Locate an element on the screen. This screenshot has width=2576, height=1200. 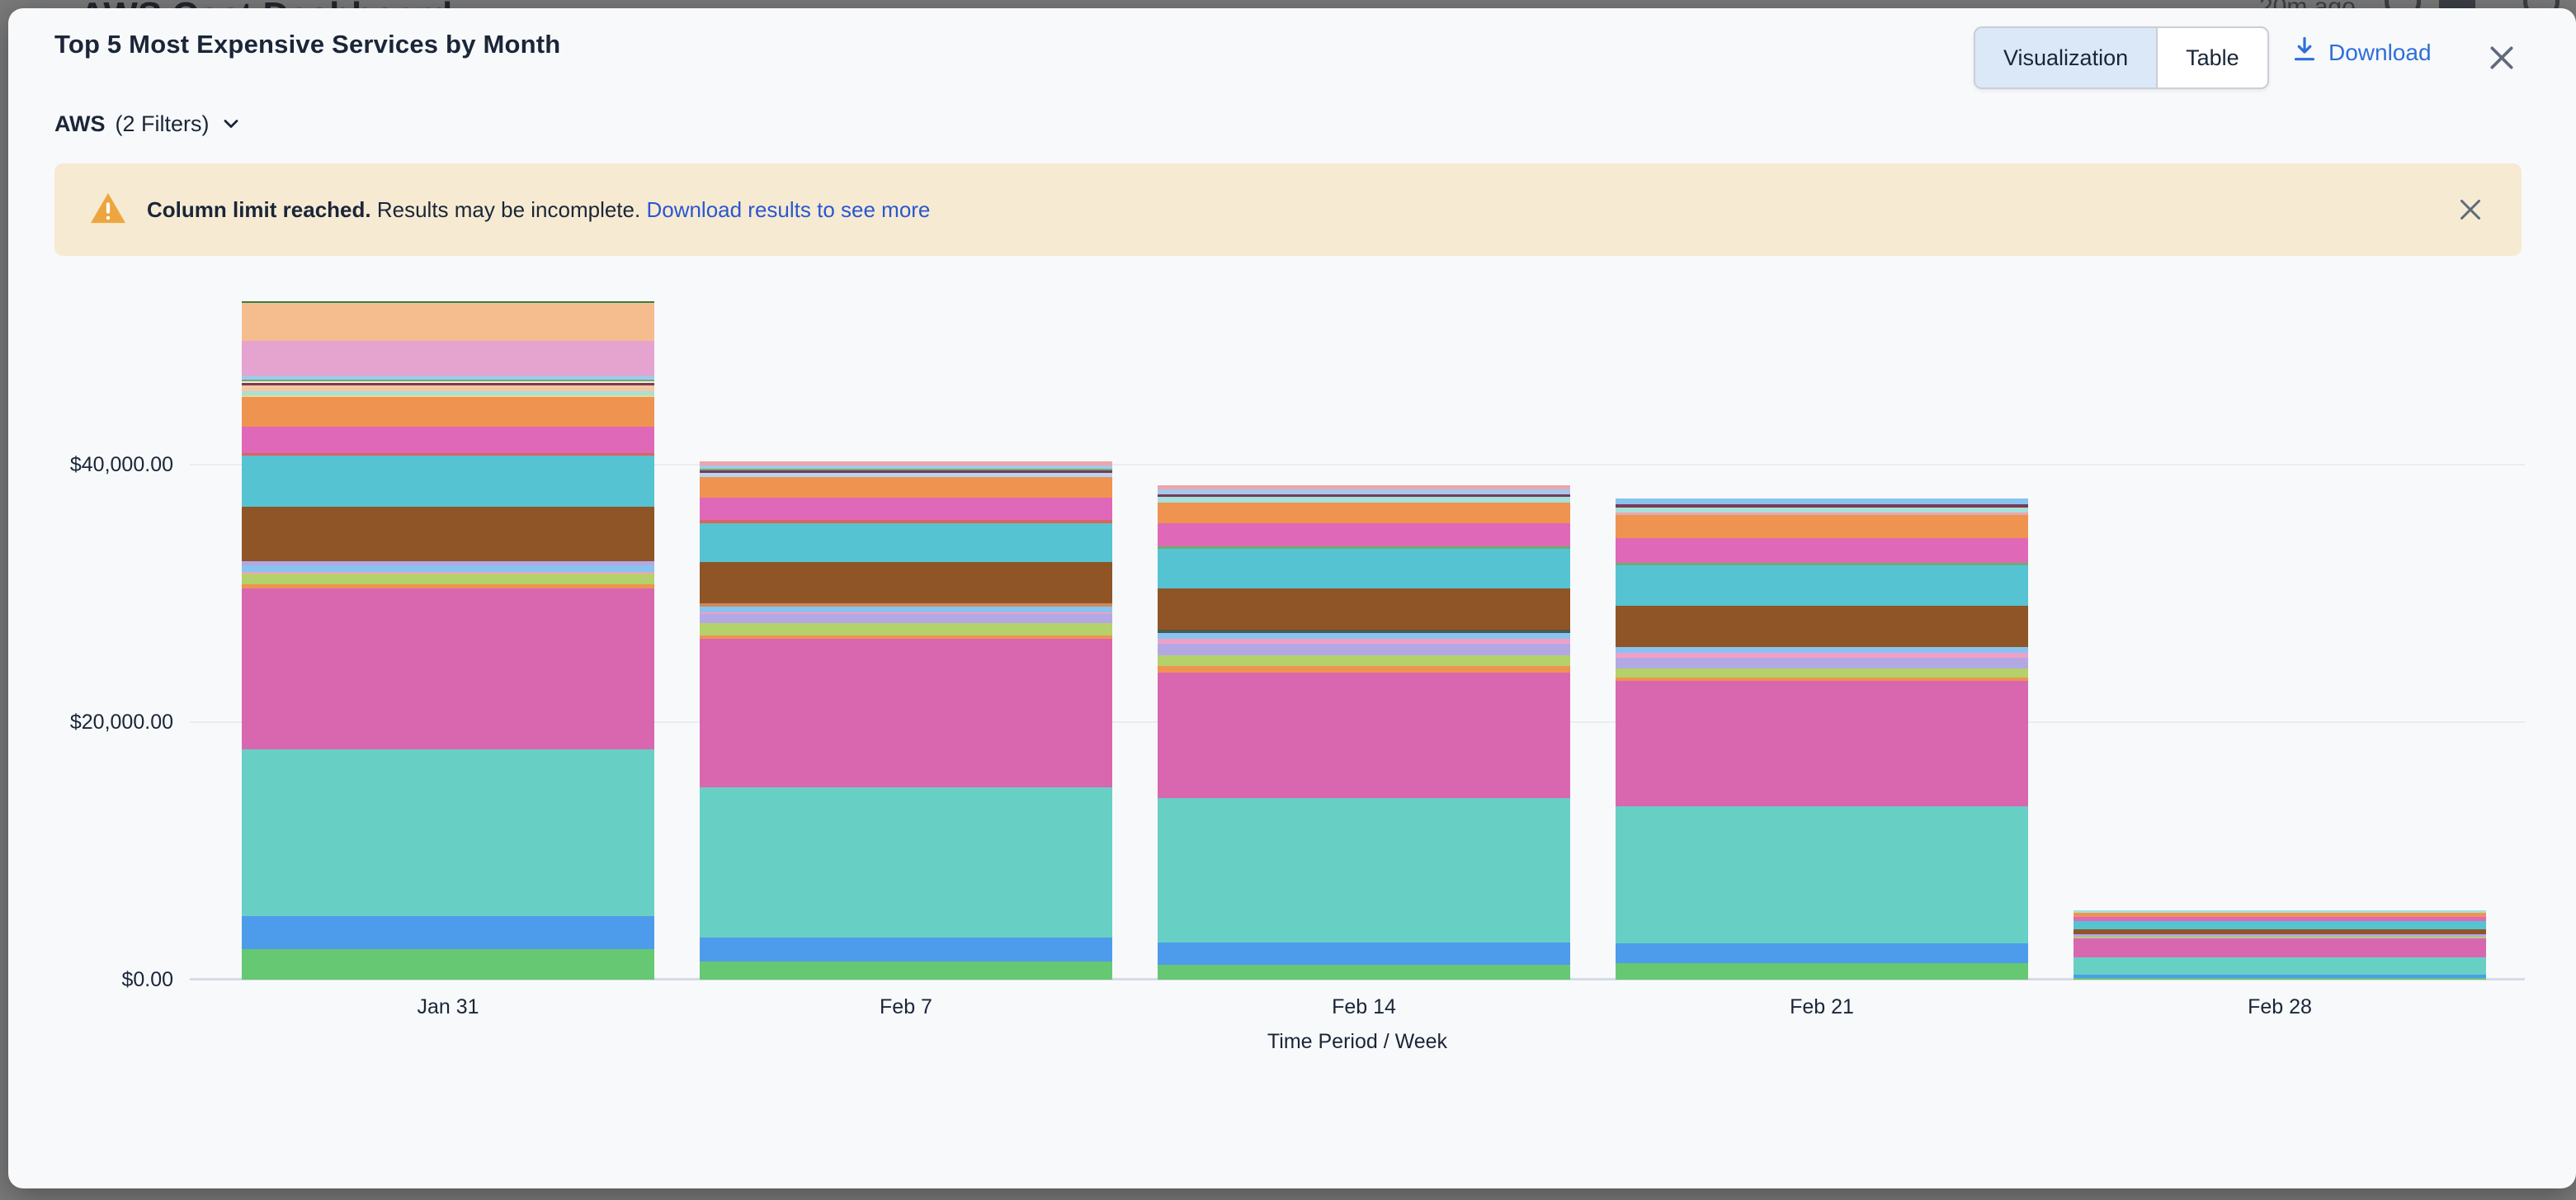
bar-segment-peach is located at coordinates (448, 322).